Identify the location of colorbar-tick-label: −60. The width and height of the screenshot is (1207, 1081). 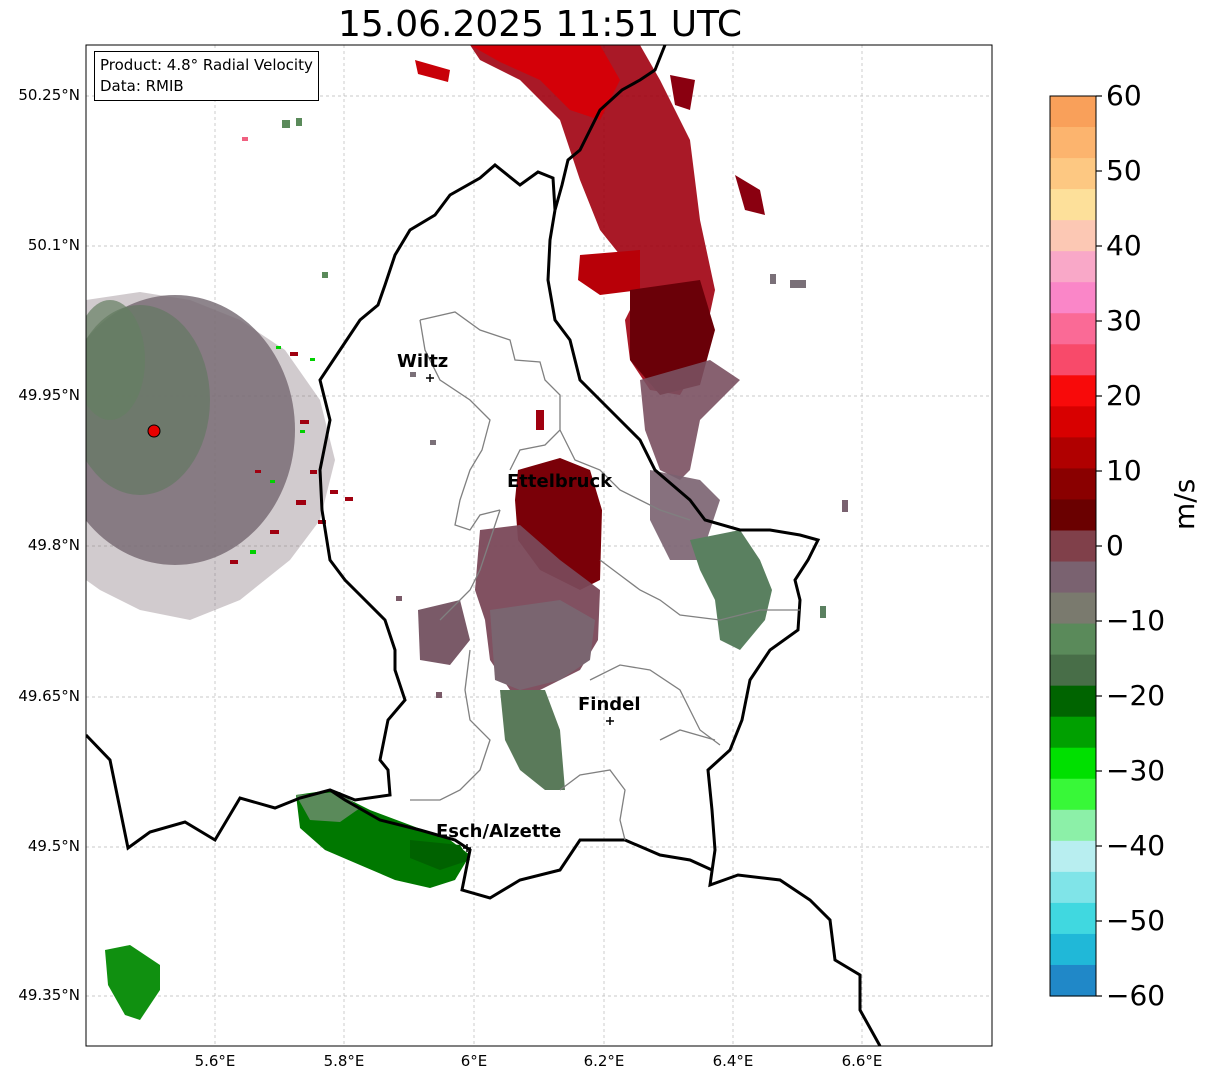
(1136, 995).